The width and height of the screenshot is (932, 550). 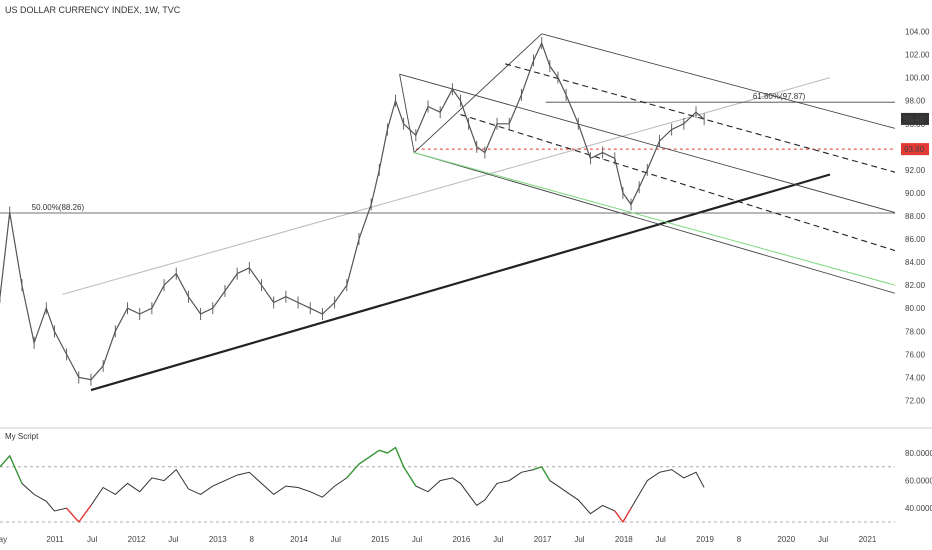 I want to click on x-tick-label: 2019, so click(x=705, y=539).